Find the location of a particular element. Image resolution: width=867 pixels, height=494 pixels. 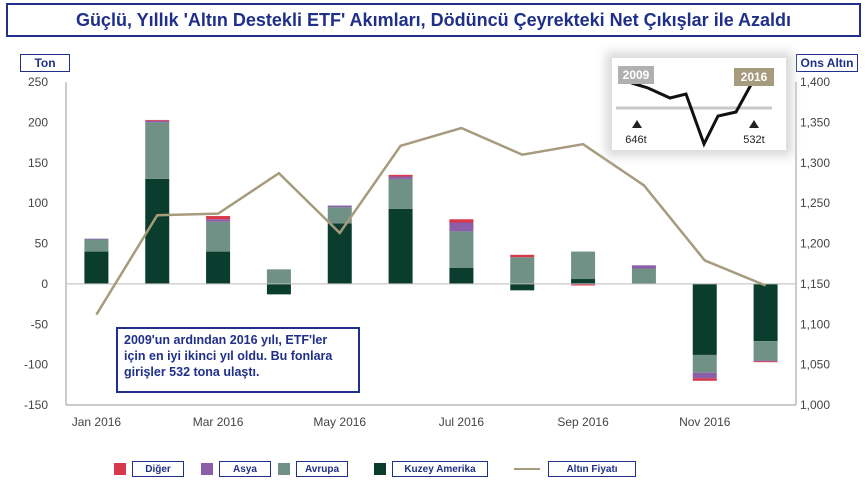

y2-tick-label: 1,200 is located at coordinates (815, 244).